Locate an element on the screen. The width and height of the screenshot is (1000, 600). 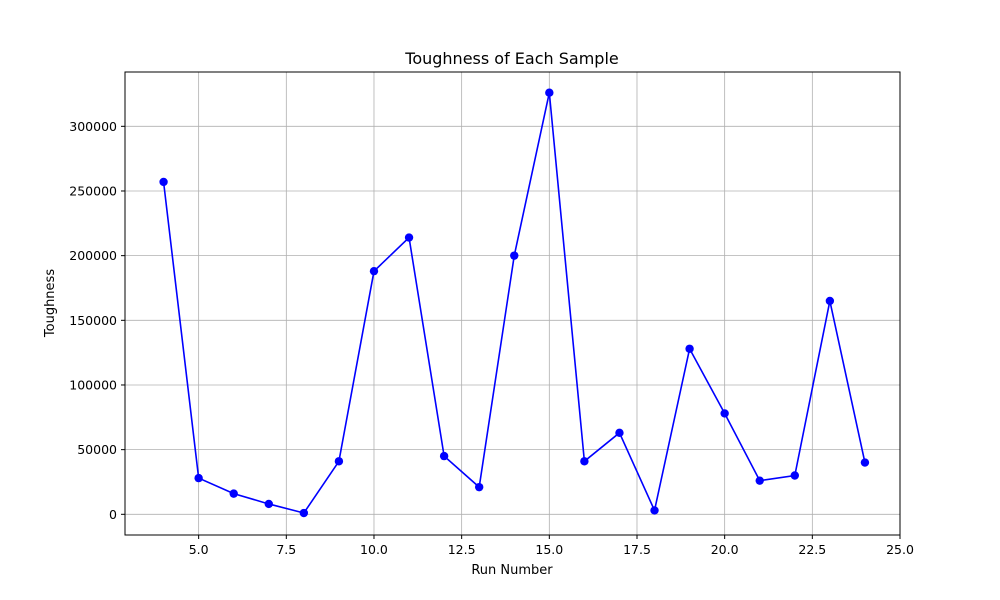
y-tick-label: 150000 is located at coordinates (93, 320).